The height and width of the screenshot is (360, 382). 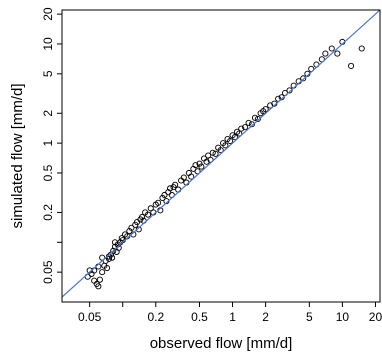 I want to click on x-tick-label: 1, so click(x=232, y=317).